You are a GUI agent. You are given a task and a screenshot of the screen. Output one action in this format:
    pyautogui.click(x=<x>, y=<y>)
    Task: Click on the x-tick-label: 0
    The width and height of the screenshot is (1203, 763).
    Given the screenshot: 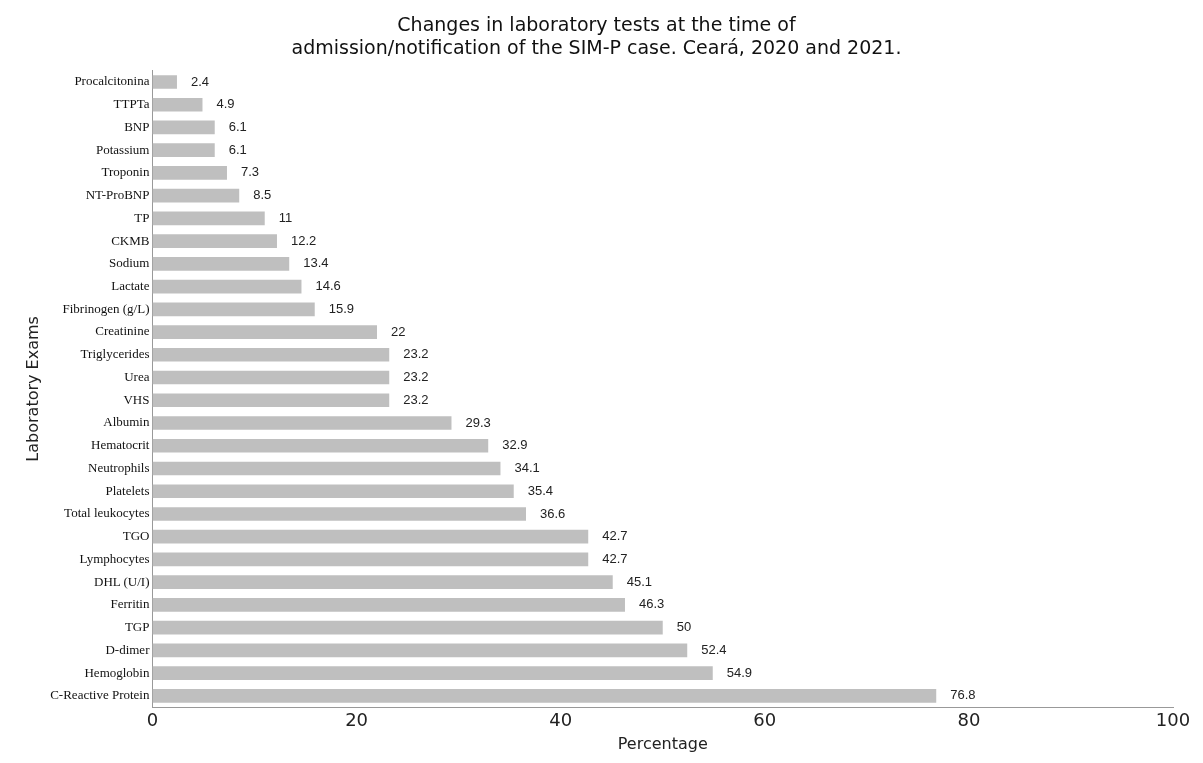 What is the action you would take?
    pyautogui.click(x=152, y=719)
    